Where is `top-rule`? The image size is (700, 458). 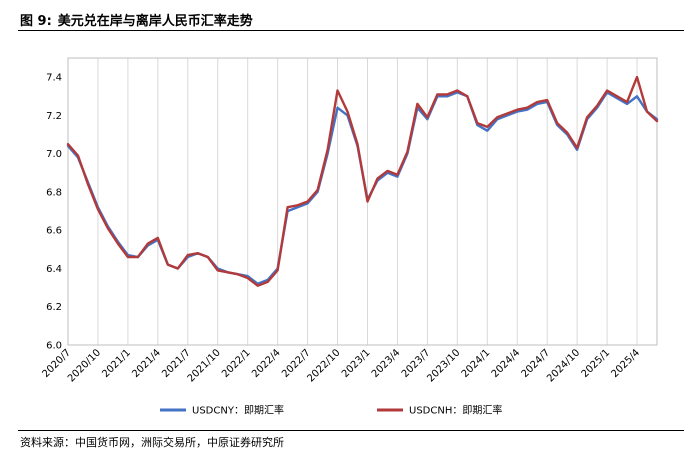
top-rule is located at coordinates (351, 30).